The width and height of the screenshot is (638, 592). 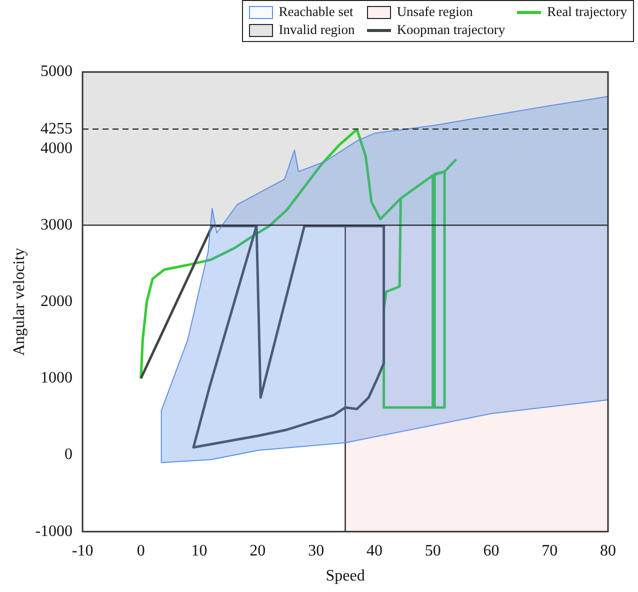 What do you see at coordinates (345, 576) in the screenshot?
I see `x-axis-title: Speed` at bounding box center [345, 576].